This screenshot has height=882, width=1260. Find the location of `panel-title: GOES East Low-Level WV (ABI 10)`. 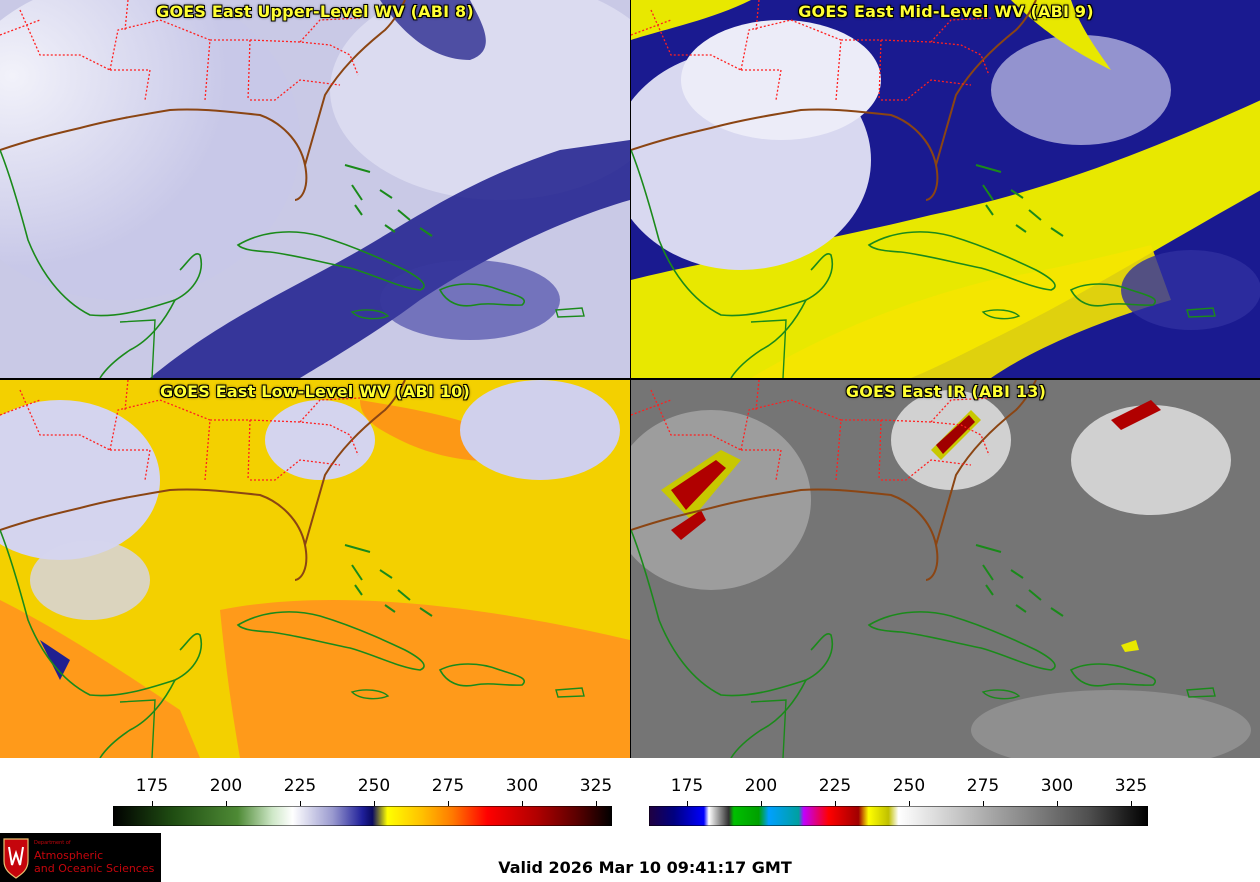

panel-title: GOES East Low-Level WV (ABI 10) is located at coordinates (314, 391).